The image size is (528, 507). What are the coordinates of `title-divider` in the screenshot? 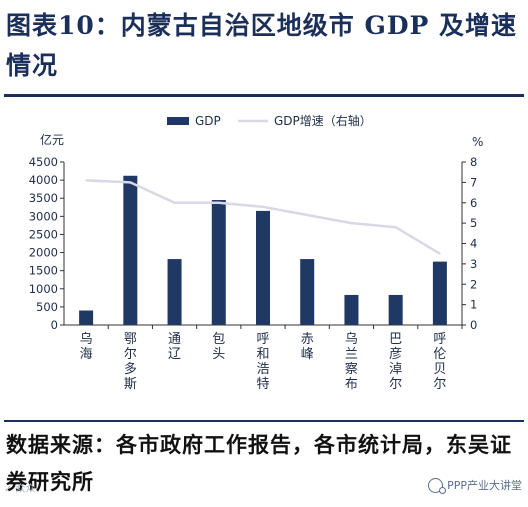 It's located at (264, 95).